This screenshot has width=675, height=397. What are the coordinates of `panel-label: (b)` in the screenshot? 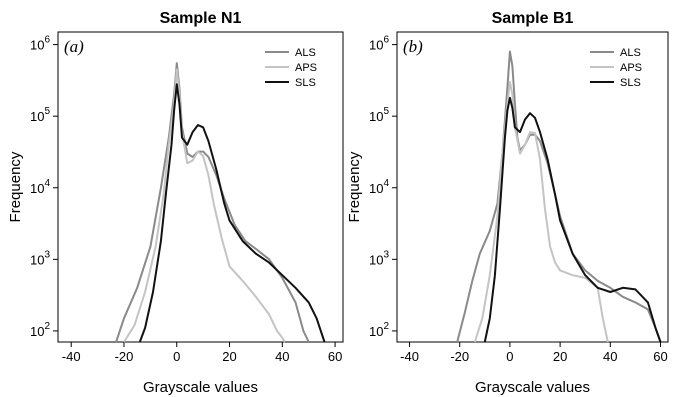 It's located at (413, 46).